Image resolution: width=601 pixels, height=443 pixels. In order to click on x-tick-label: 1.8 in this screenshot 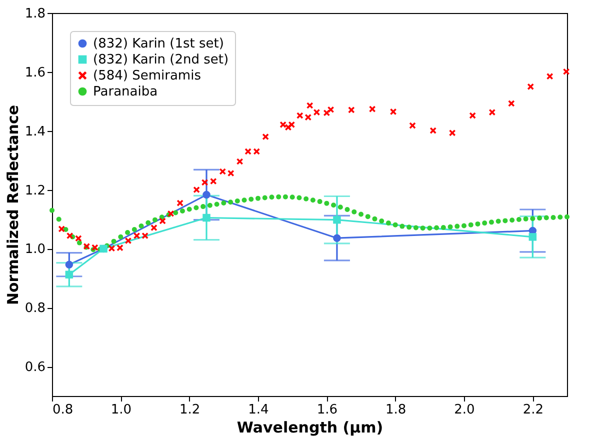, I will do `click(395, 410)`.